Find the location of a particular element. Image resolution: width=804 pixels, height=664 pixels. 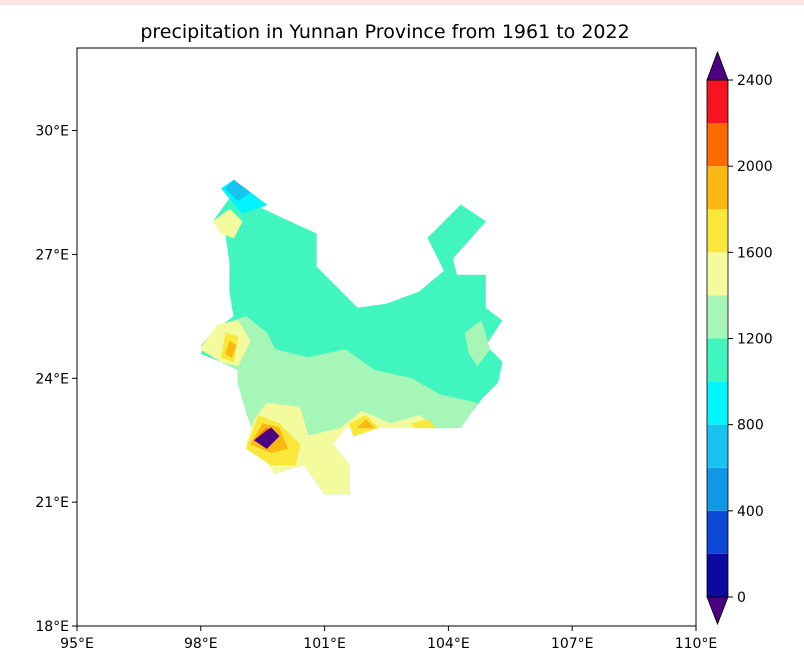

colorbar: 0 400 800 1200 1600 2000 2400 is located at coordinates (739, 338).